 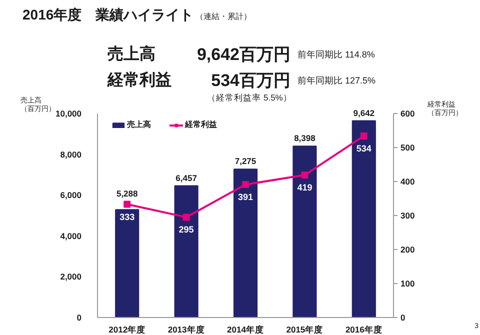 I want to click on data-label: 7,275, so click(x=245, y=161).